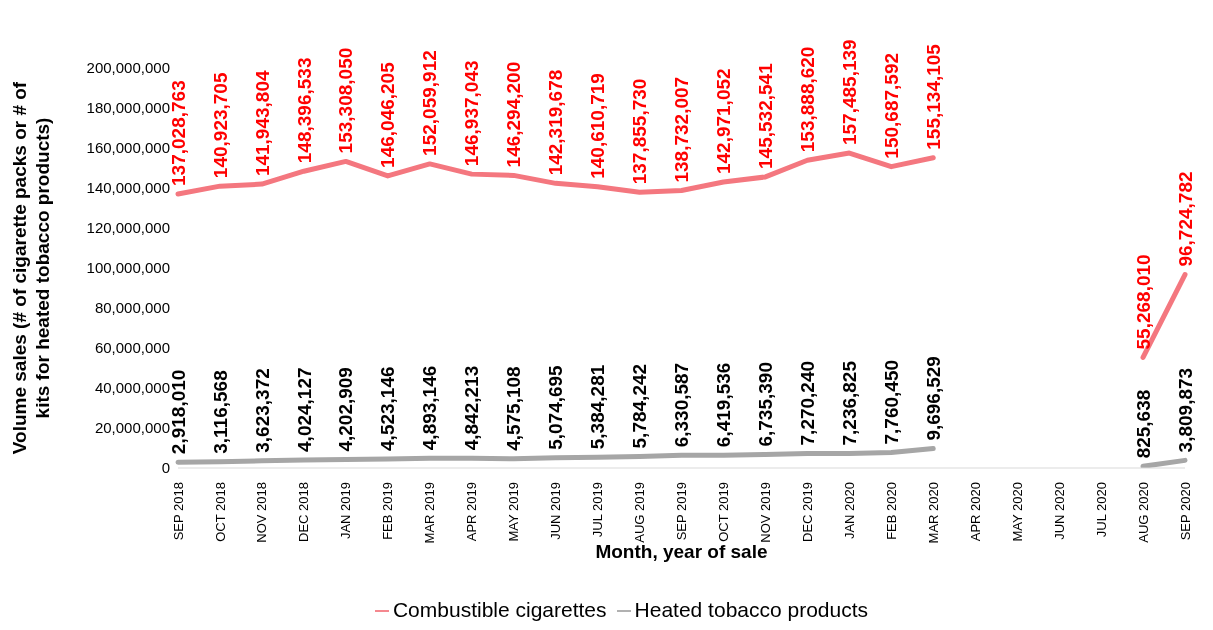 The width and height of the screenshot is (1213, 630). What do you see at coordinates (751, 609) in the screenshot?
I see `legend-label: Heated tobacco products` at bounding box center [751, 609].